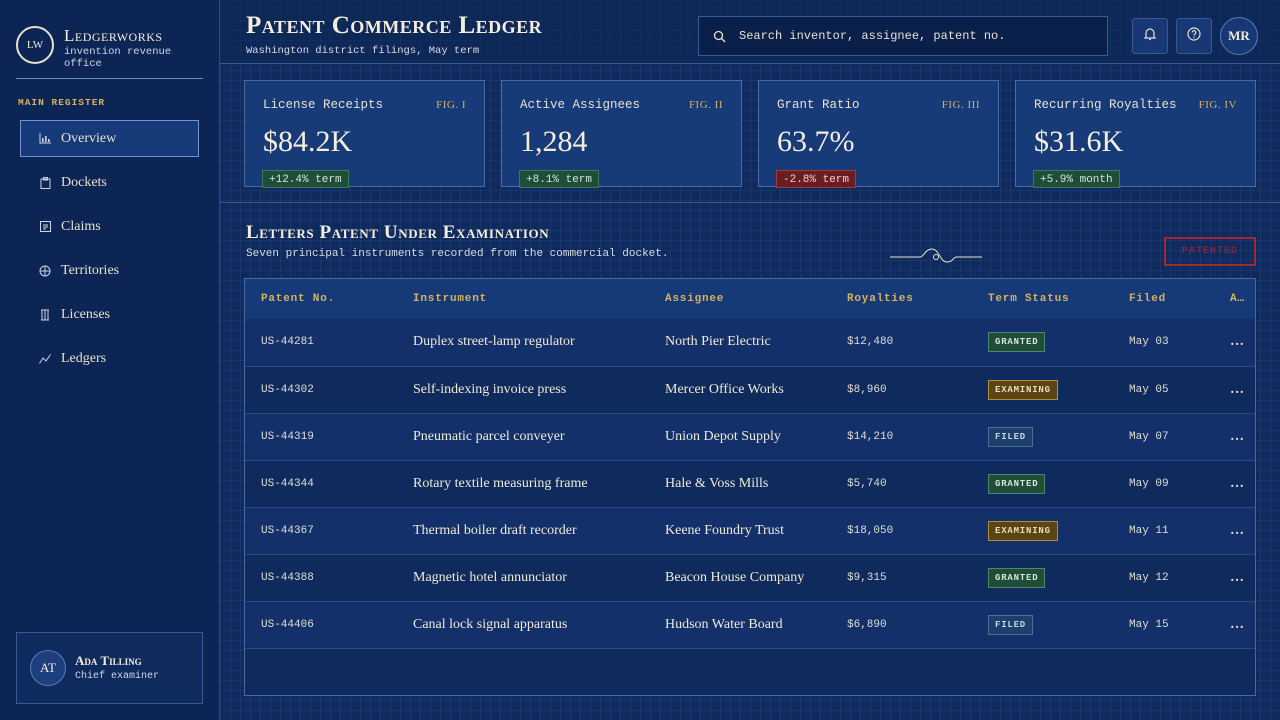 Image resolution: width=1280 pixels, height=720 pixels. I want to click on user-avatar: AT, so click(48, 668).